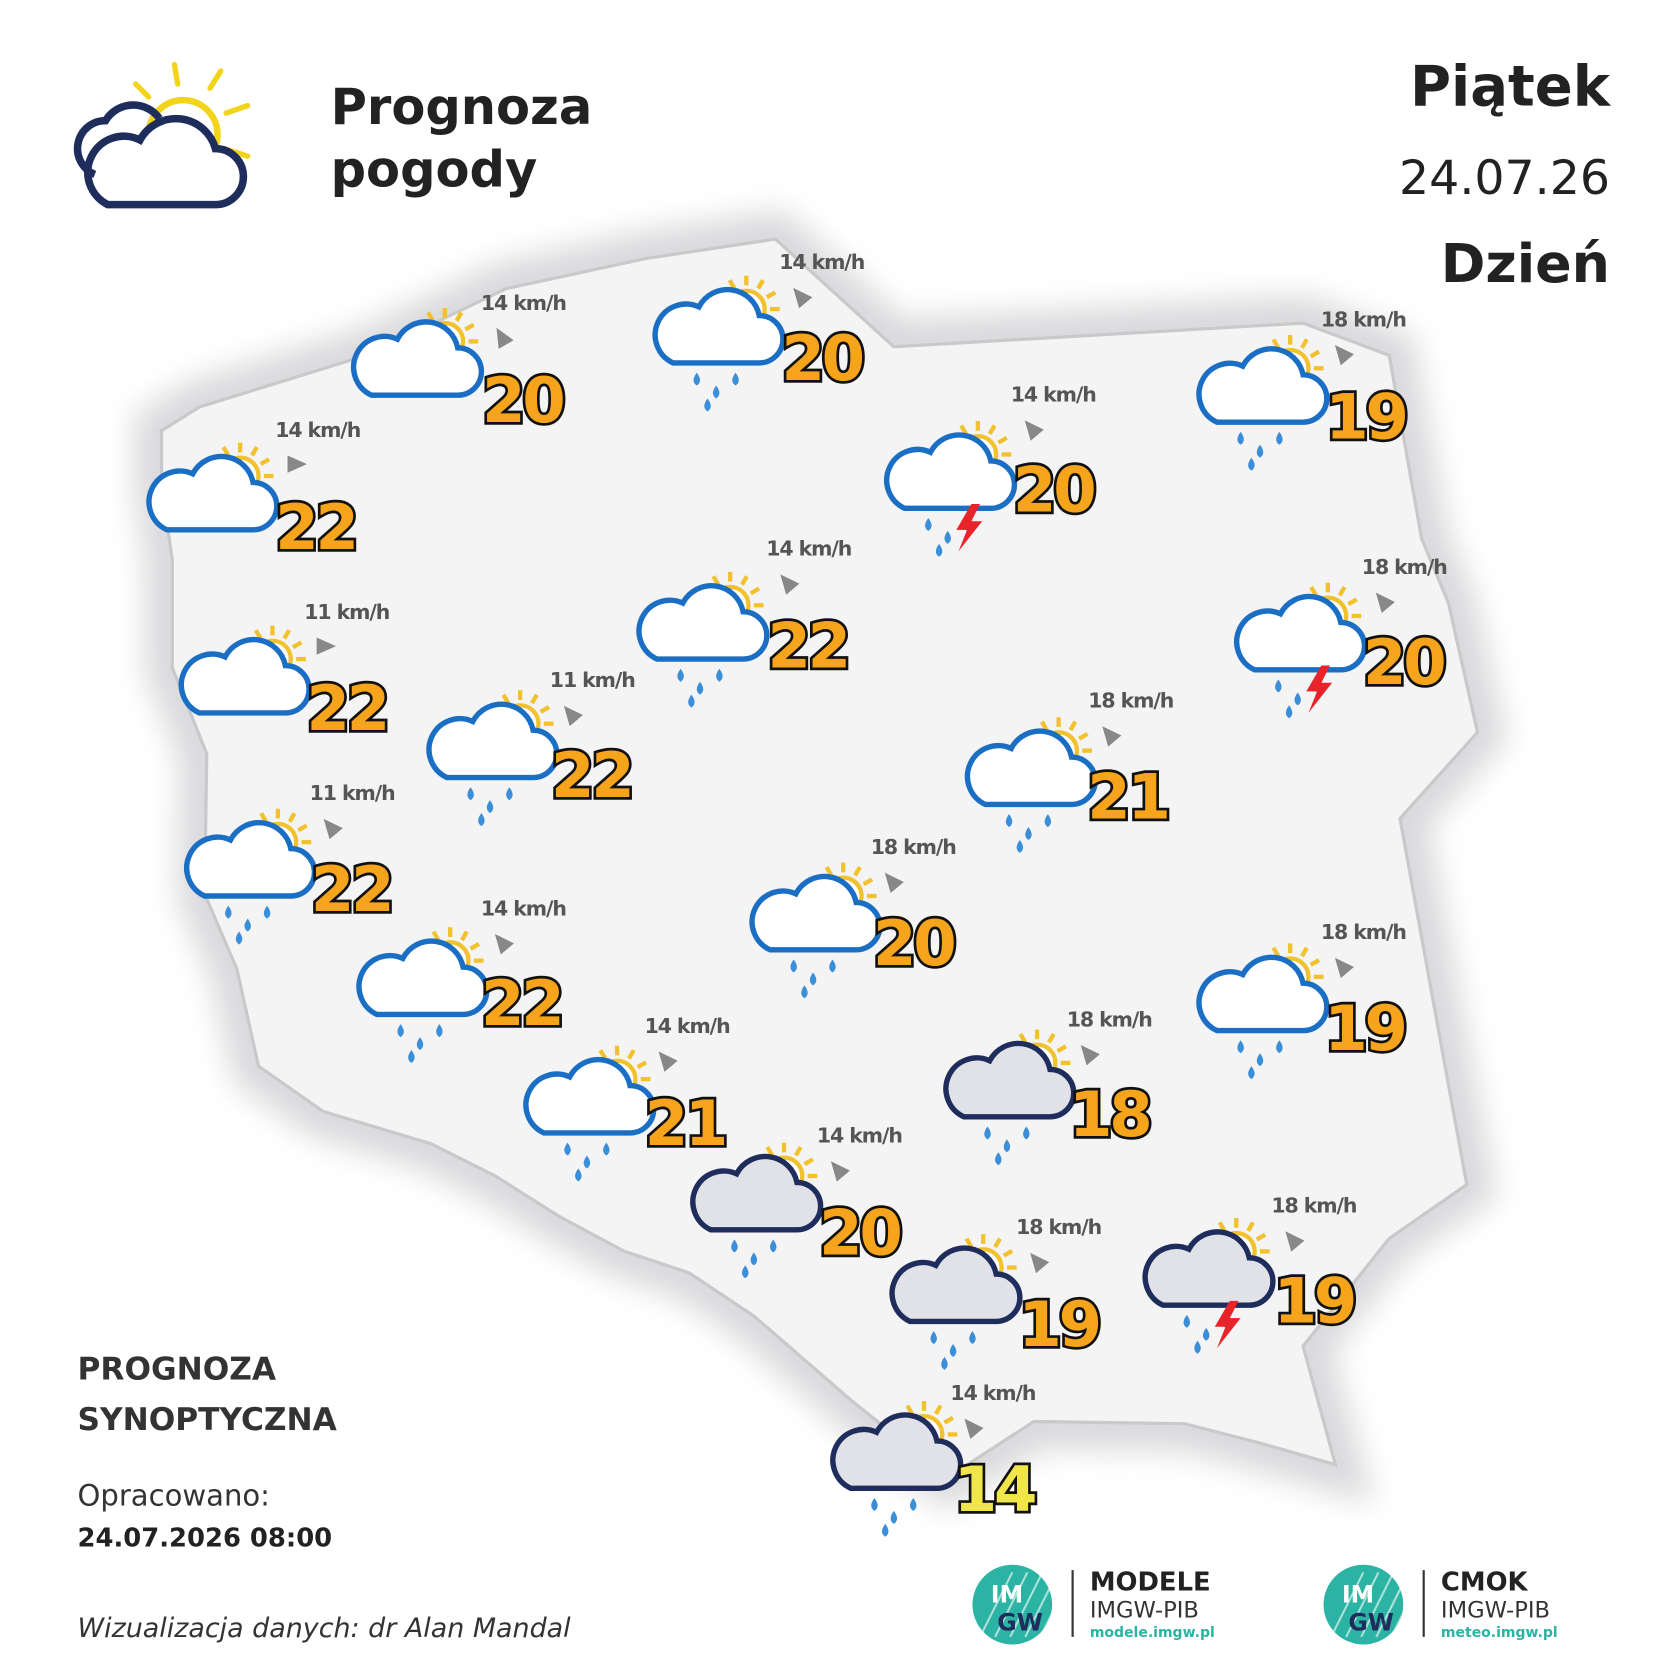 This screenshot has height=1680, width=1680. Describe the element at coordinates (1358, 1594) in the screenshot. I see `logo-mark: IM` at that location.